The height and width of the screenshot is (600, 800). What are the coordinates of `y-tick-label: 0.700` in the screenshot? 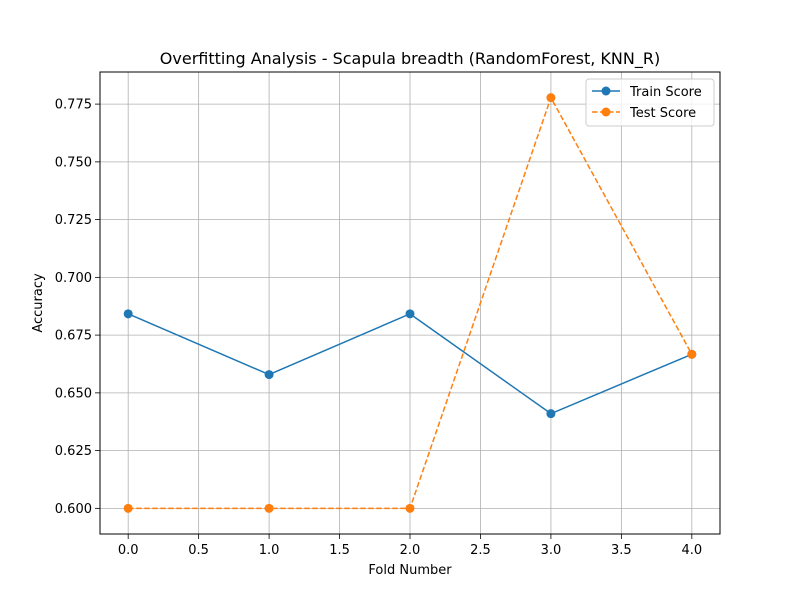 It's located at (73, 278).